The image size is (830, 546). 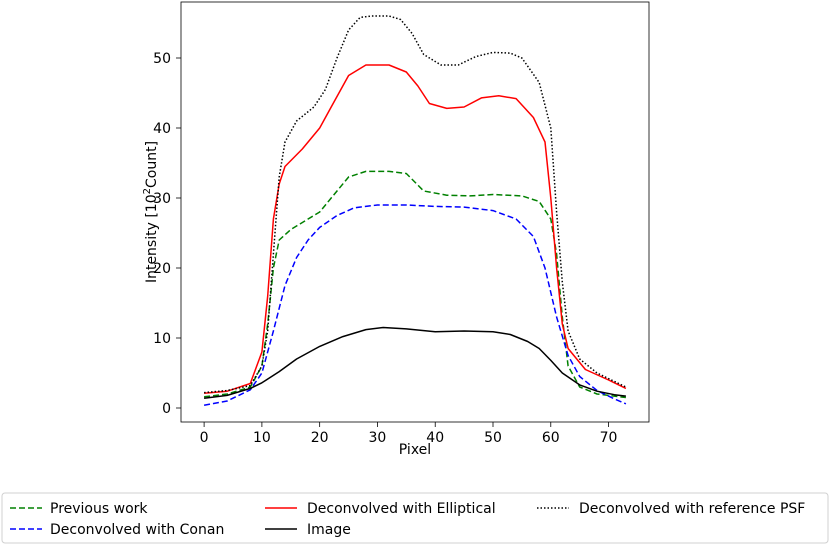 I want to click on x-tick-label: 10, so click(x=262, y=438).